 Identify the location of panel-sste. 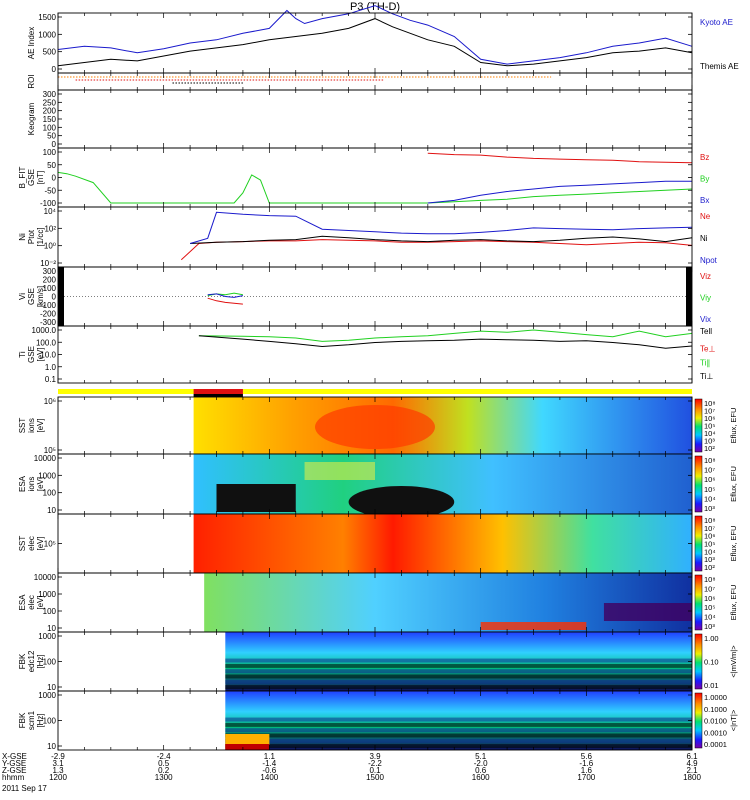
(442, 543).